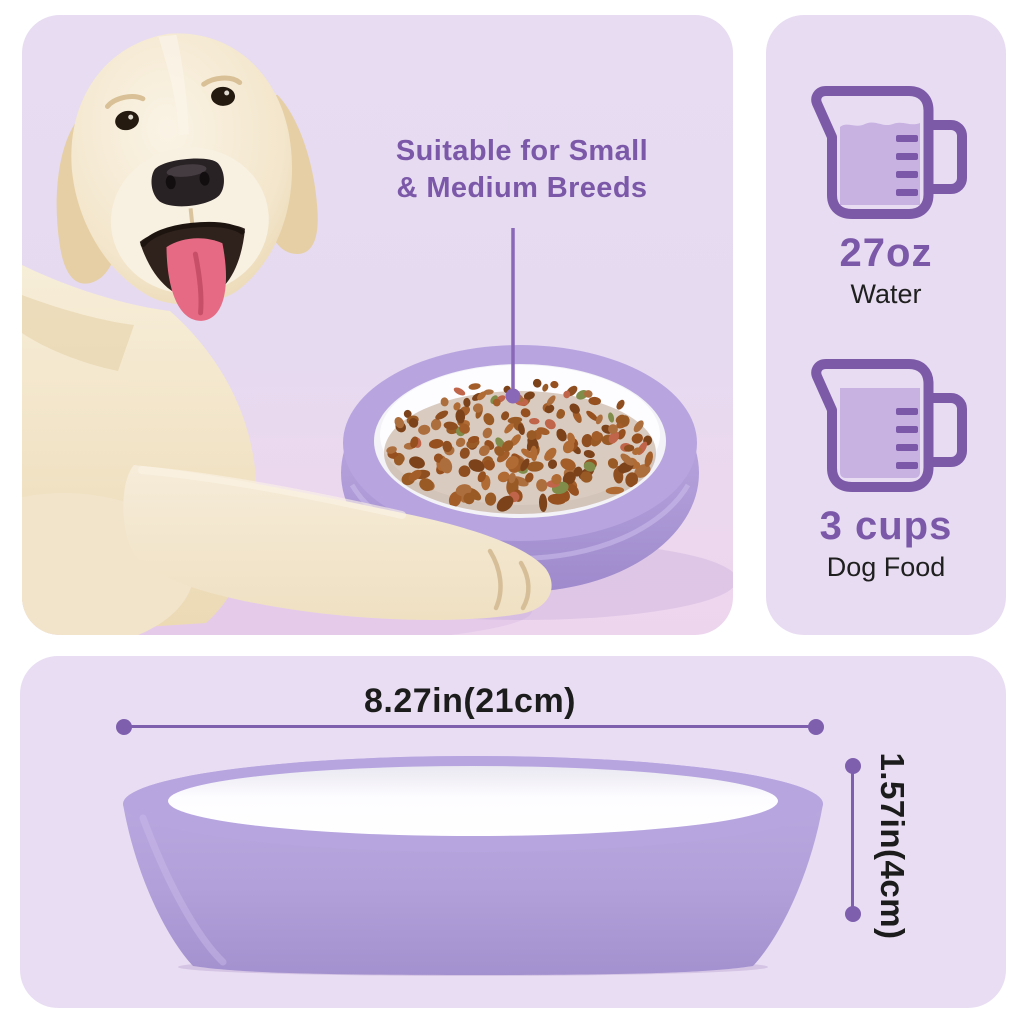 This screenshot has width=1024, height=1024. What do you see at coordinates (886, 325) in the screenshot?
I see `capacity-panel: 27oz Water 3 cups Dog Food` at bounding box center [886, 325].